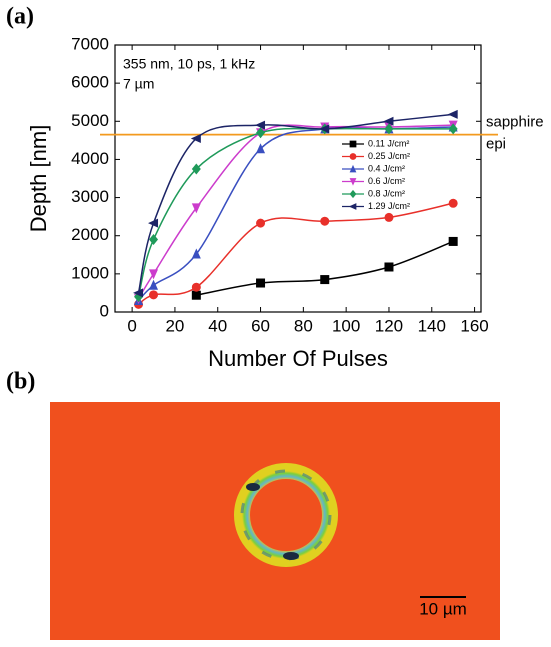  Describe the element at coordinates (260, 325) in the screenshot. I see `x-tick-label: 60` at that location.